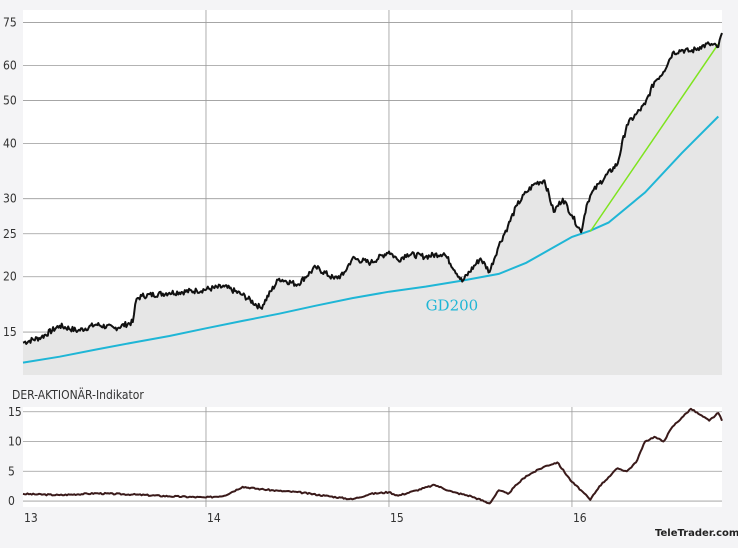 The width and height of the screenshot is (738, 548). I want to click on price-y-tick-label: 50, so click(10, 100).